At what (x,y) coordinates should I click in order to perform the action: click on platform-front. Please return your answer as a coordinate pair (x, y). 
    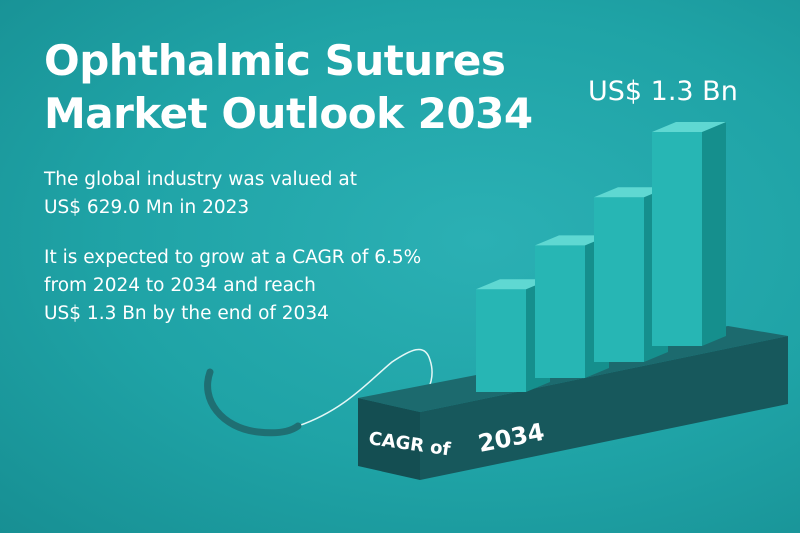
    Looking at the image, I should click on (389, 439).